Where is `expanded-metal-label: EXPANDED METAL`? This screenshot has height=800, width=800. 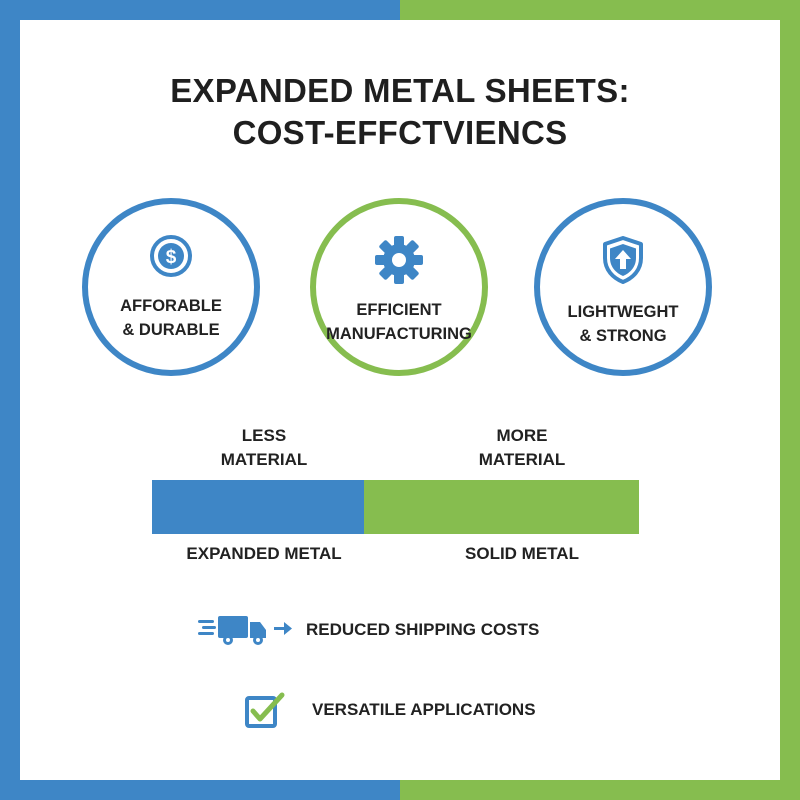 expanded-metal-label: EXPANDED METAL is located at coordinates (264, 553).